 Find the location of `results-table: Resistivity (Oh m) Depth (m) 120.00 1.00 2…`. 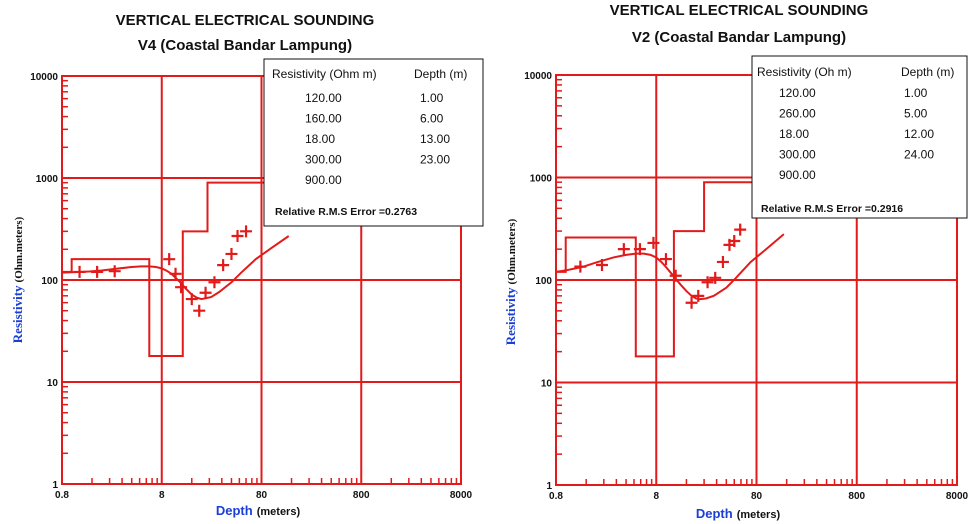

results-table: Resistivity (Oh m) Depth (m) 120.00 1.00 2… is located at coordinates (859, 137).